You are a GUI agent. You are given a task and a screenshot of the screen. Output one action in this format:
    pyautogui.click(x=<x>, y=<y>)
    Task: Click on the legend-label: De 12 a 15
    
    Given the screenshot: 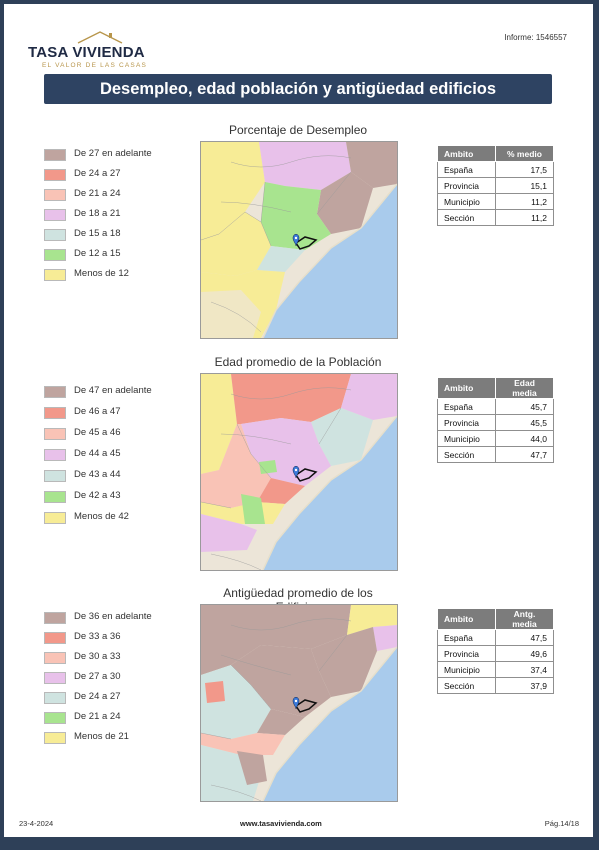 What is the action you would take?
    pyautogui.click(x=97, y=253)
    